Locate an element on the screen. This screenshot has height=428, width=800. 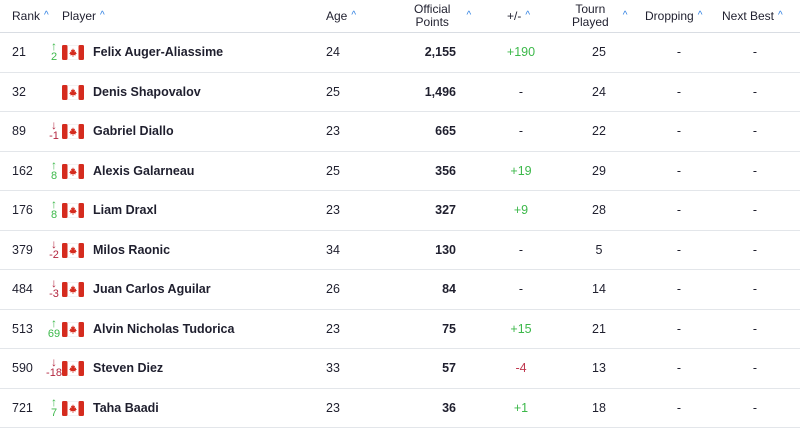
rank-value: 89 is located at coordinates (19, 131).